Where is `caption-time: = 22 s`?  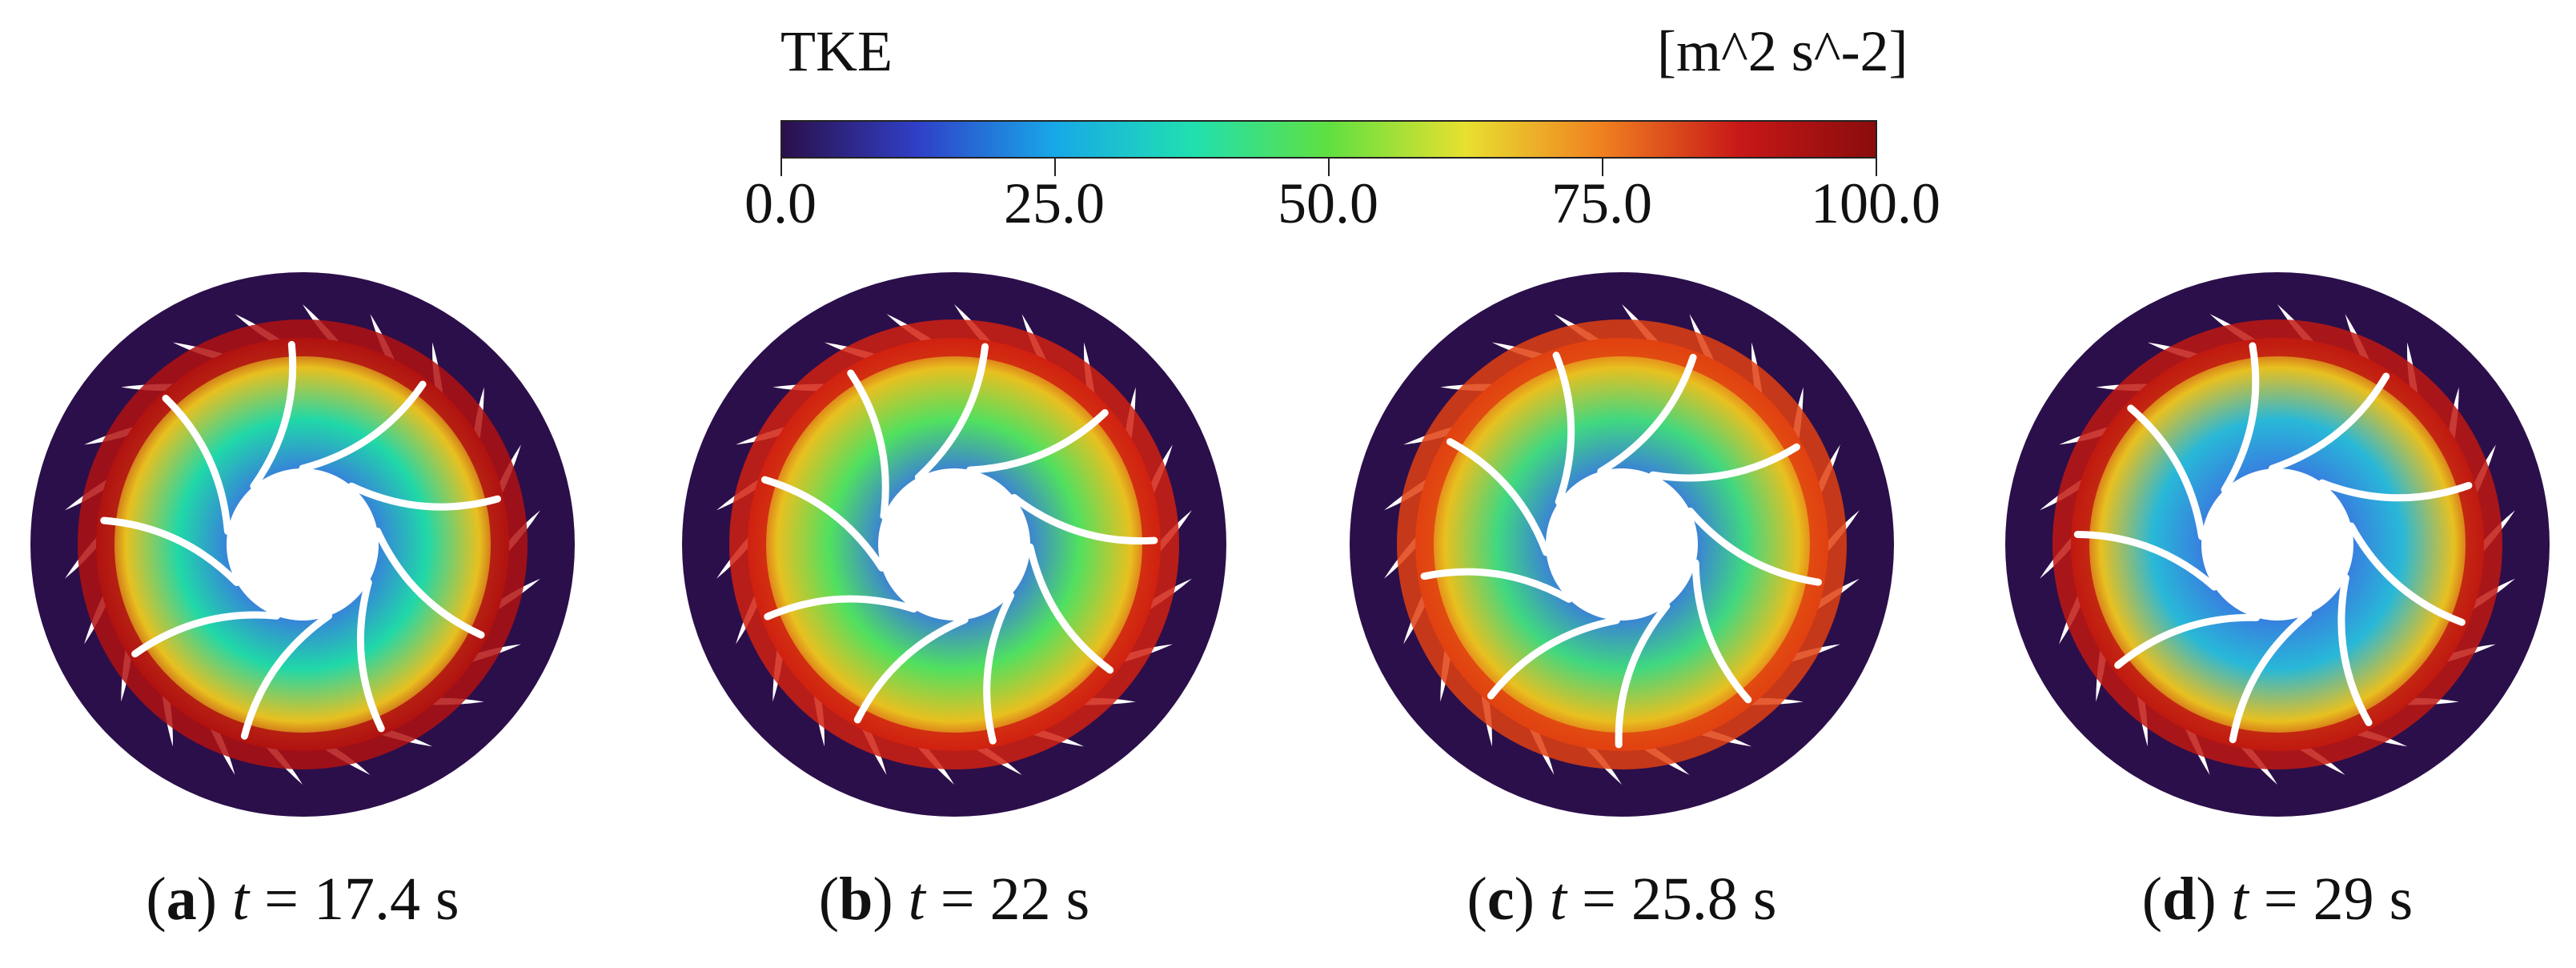 caption-time: = 22 s is located at coordinates (1008, 899).